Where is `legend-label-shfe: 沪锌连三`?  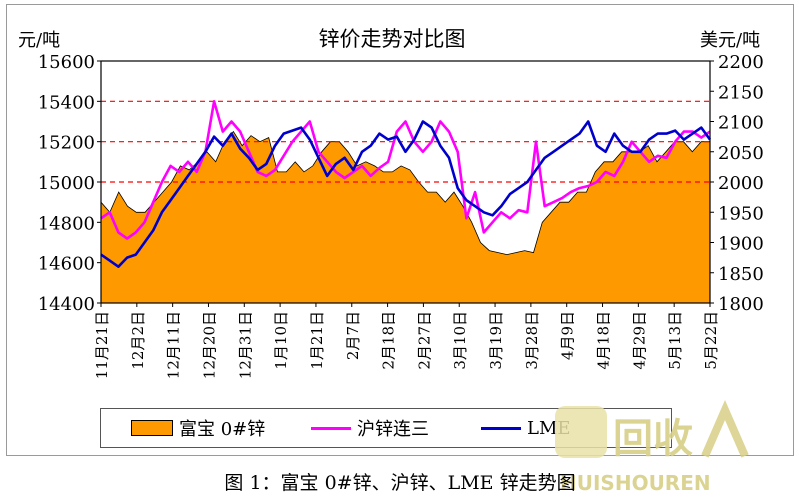 legend-label-shfe: 沪锌连三 is located at coordinates (393, 429).